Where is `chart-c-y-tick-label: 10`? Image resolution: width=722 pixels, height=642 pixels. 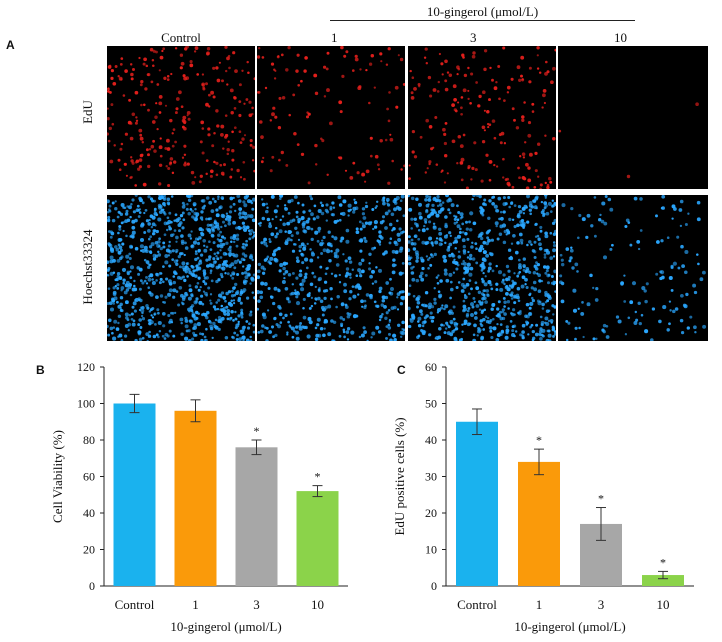 chart-c-y-tick-label: 10 is located at coordinates (431, 550).